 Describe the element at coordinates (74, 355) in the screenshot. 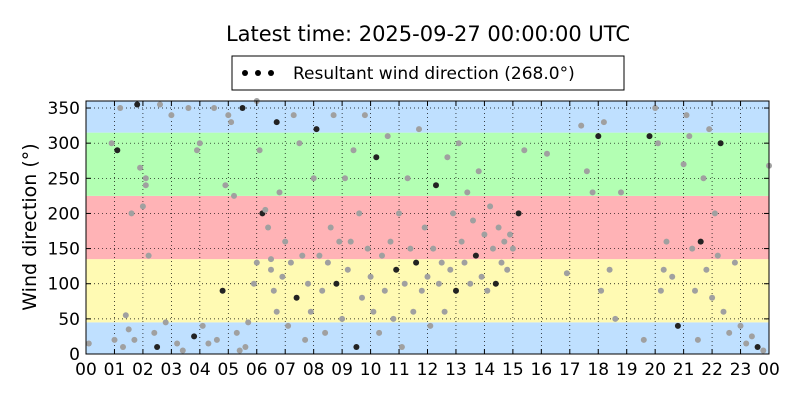

I see `y-tick-label: 0` at that location.